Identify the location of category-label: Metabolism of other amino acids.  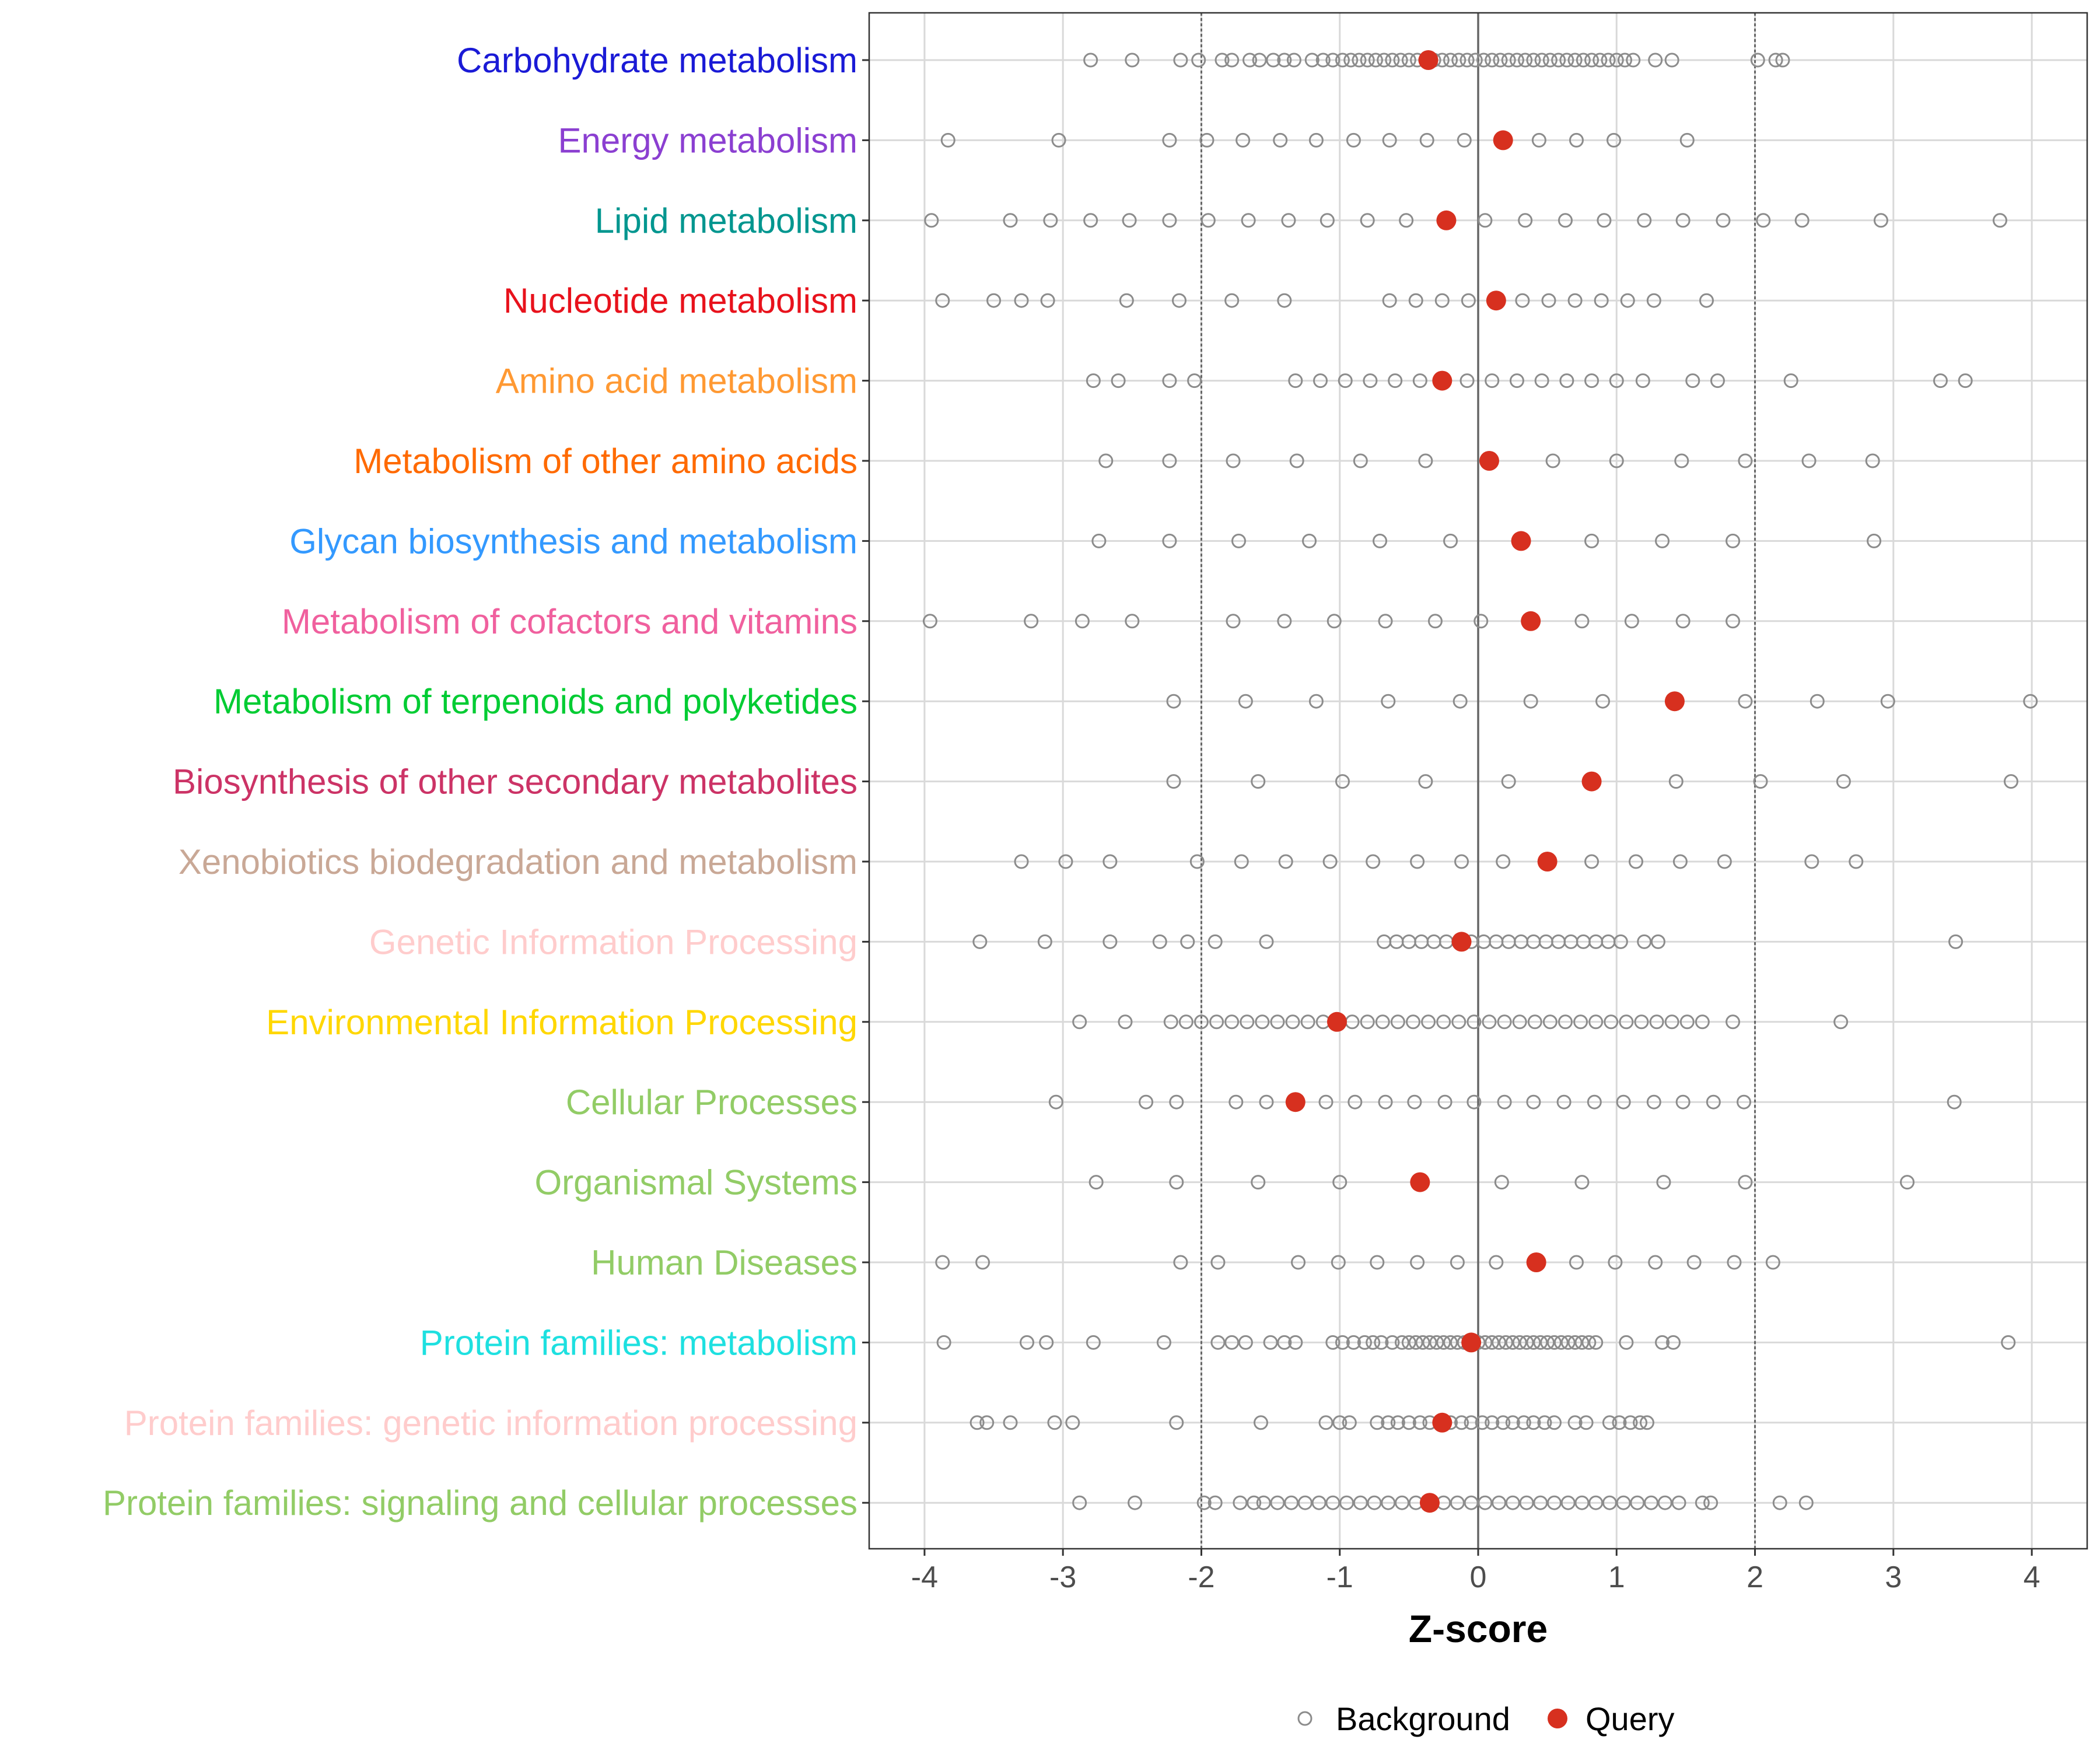
(606, 461).